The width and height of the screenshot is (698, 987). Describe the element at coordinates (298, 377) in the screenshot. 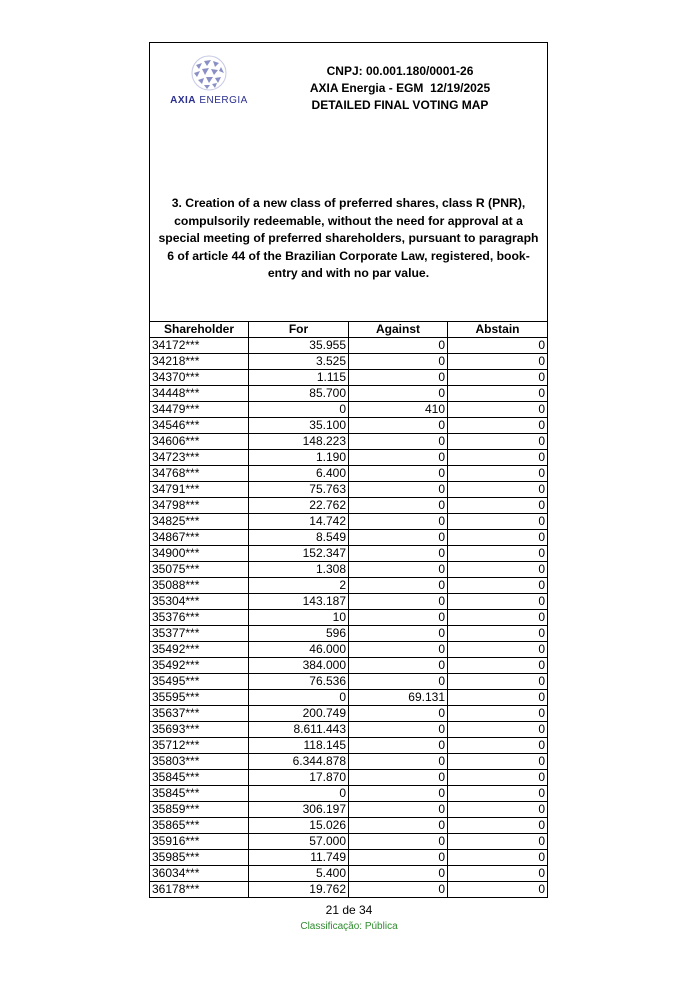

I see `for-cell: 1.115` at that location.